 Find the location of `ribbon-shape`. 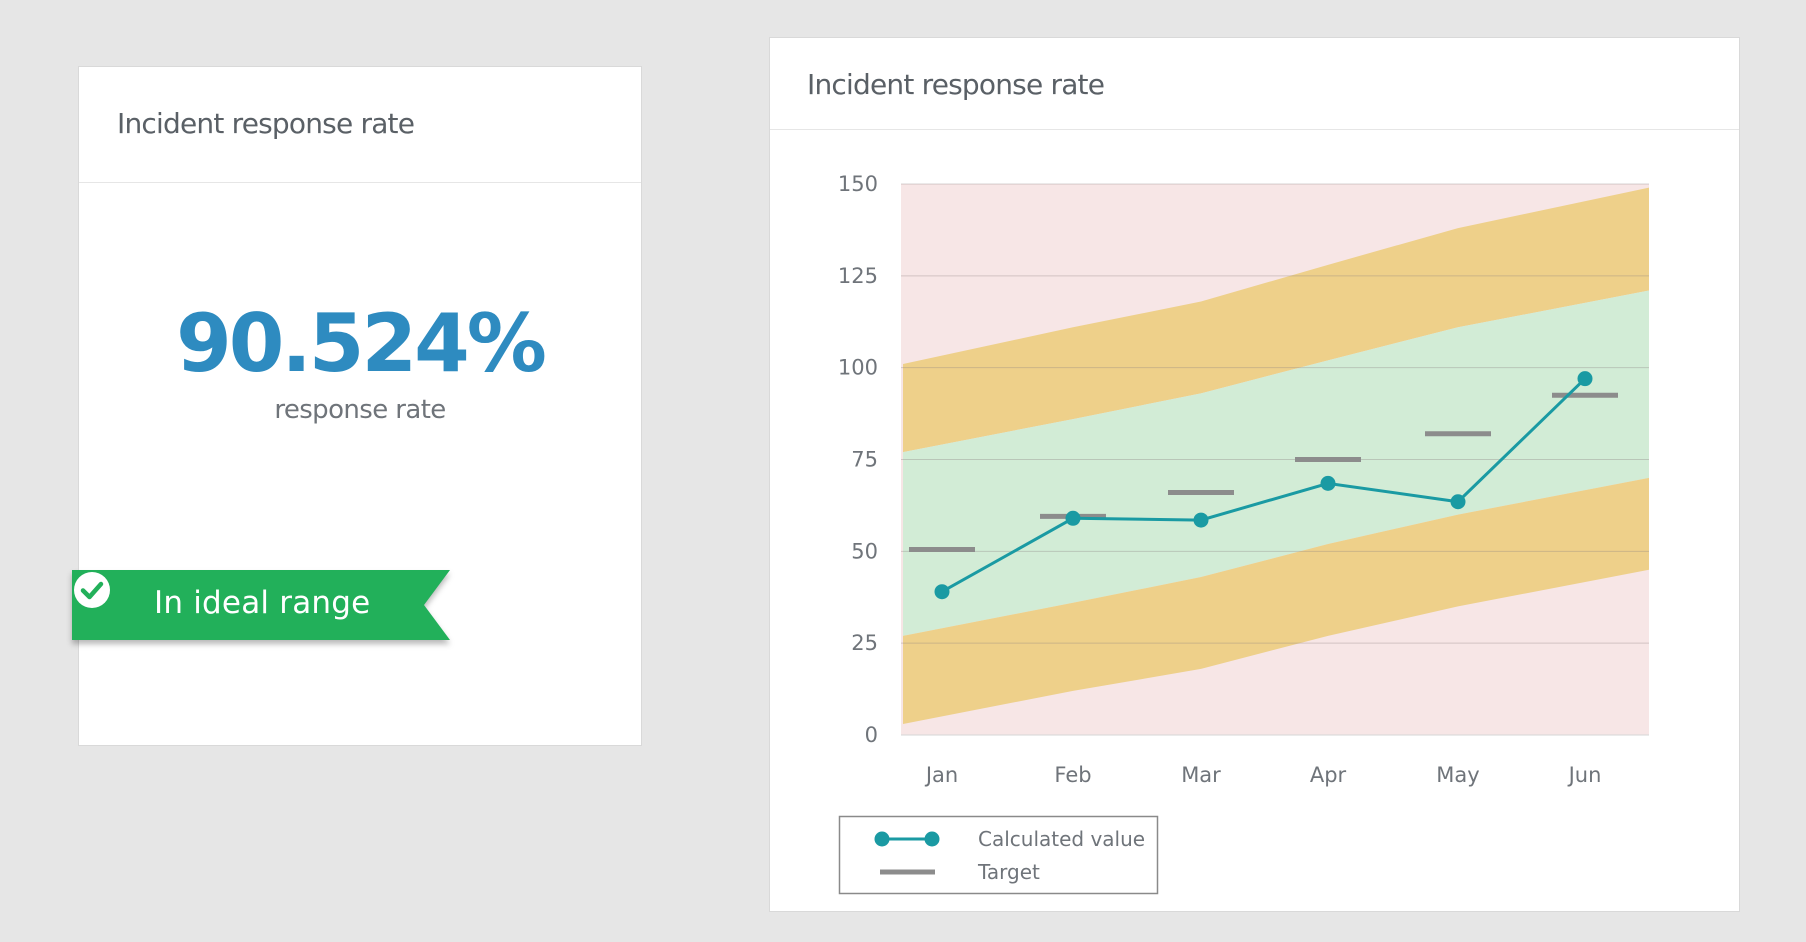

ribbon-shape is located at coordinates (261, 605).